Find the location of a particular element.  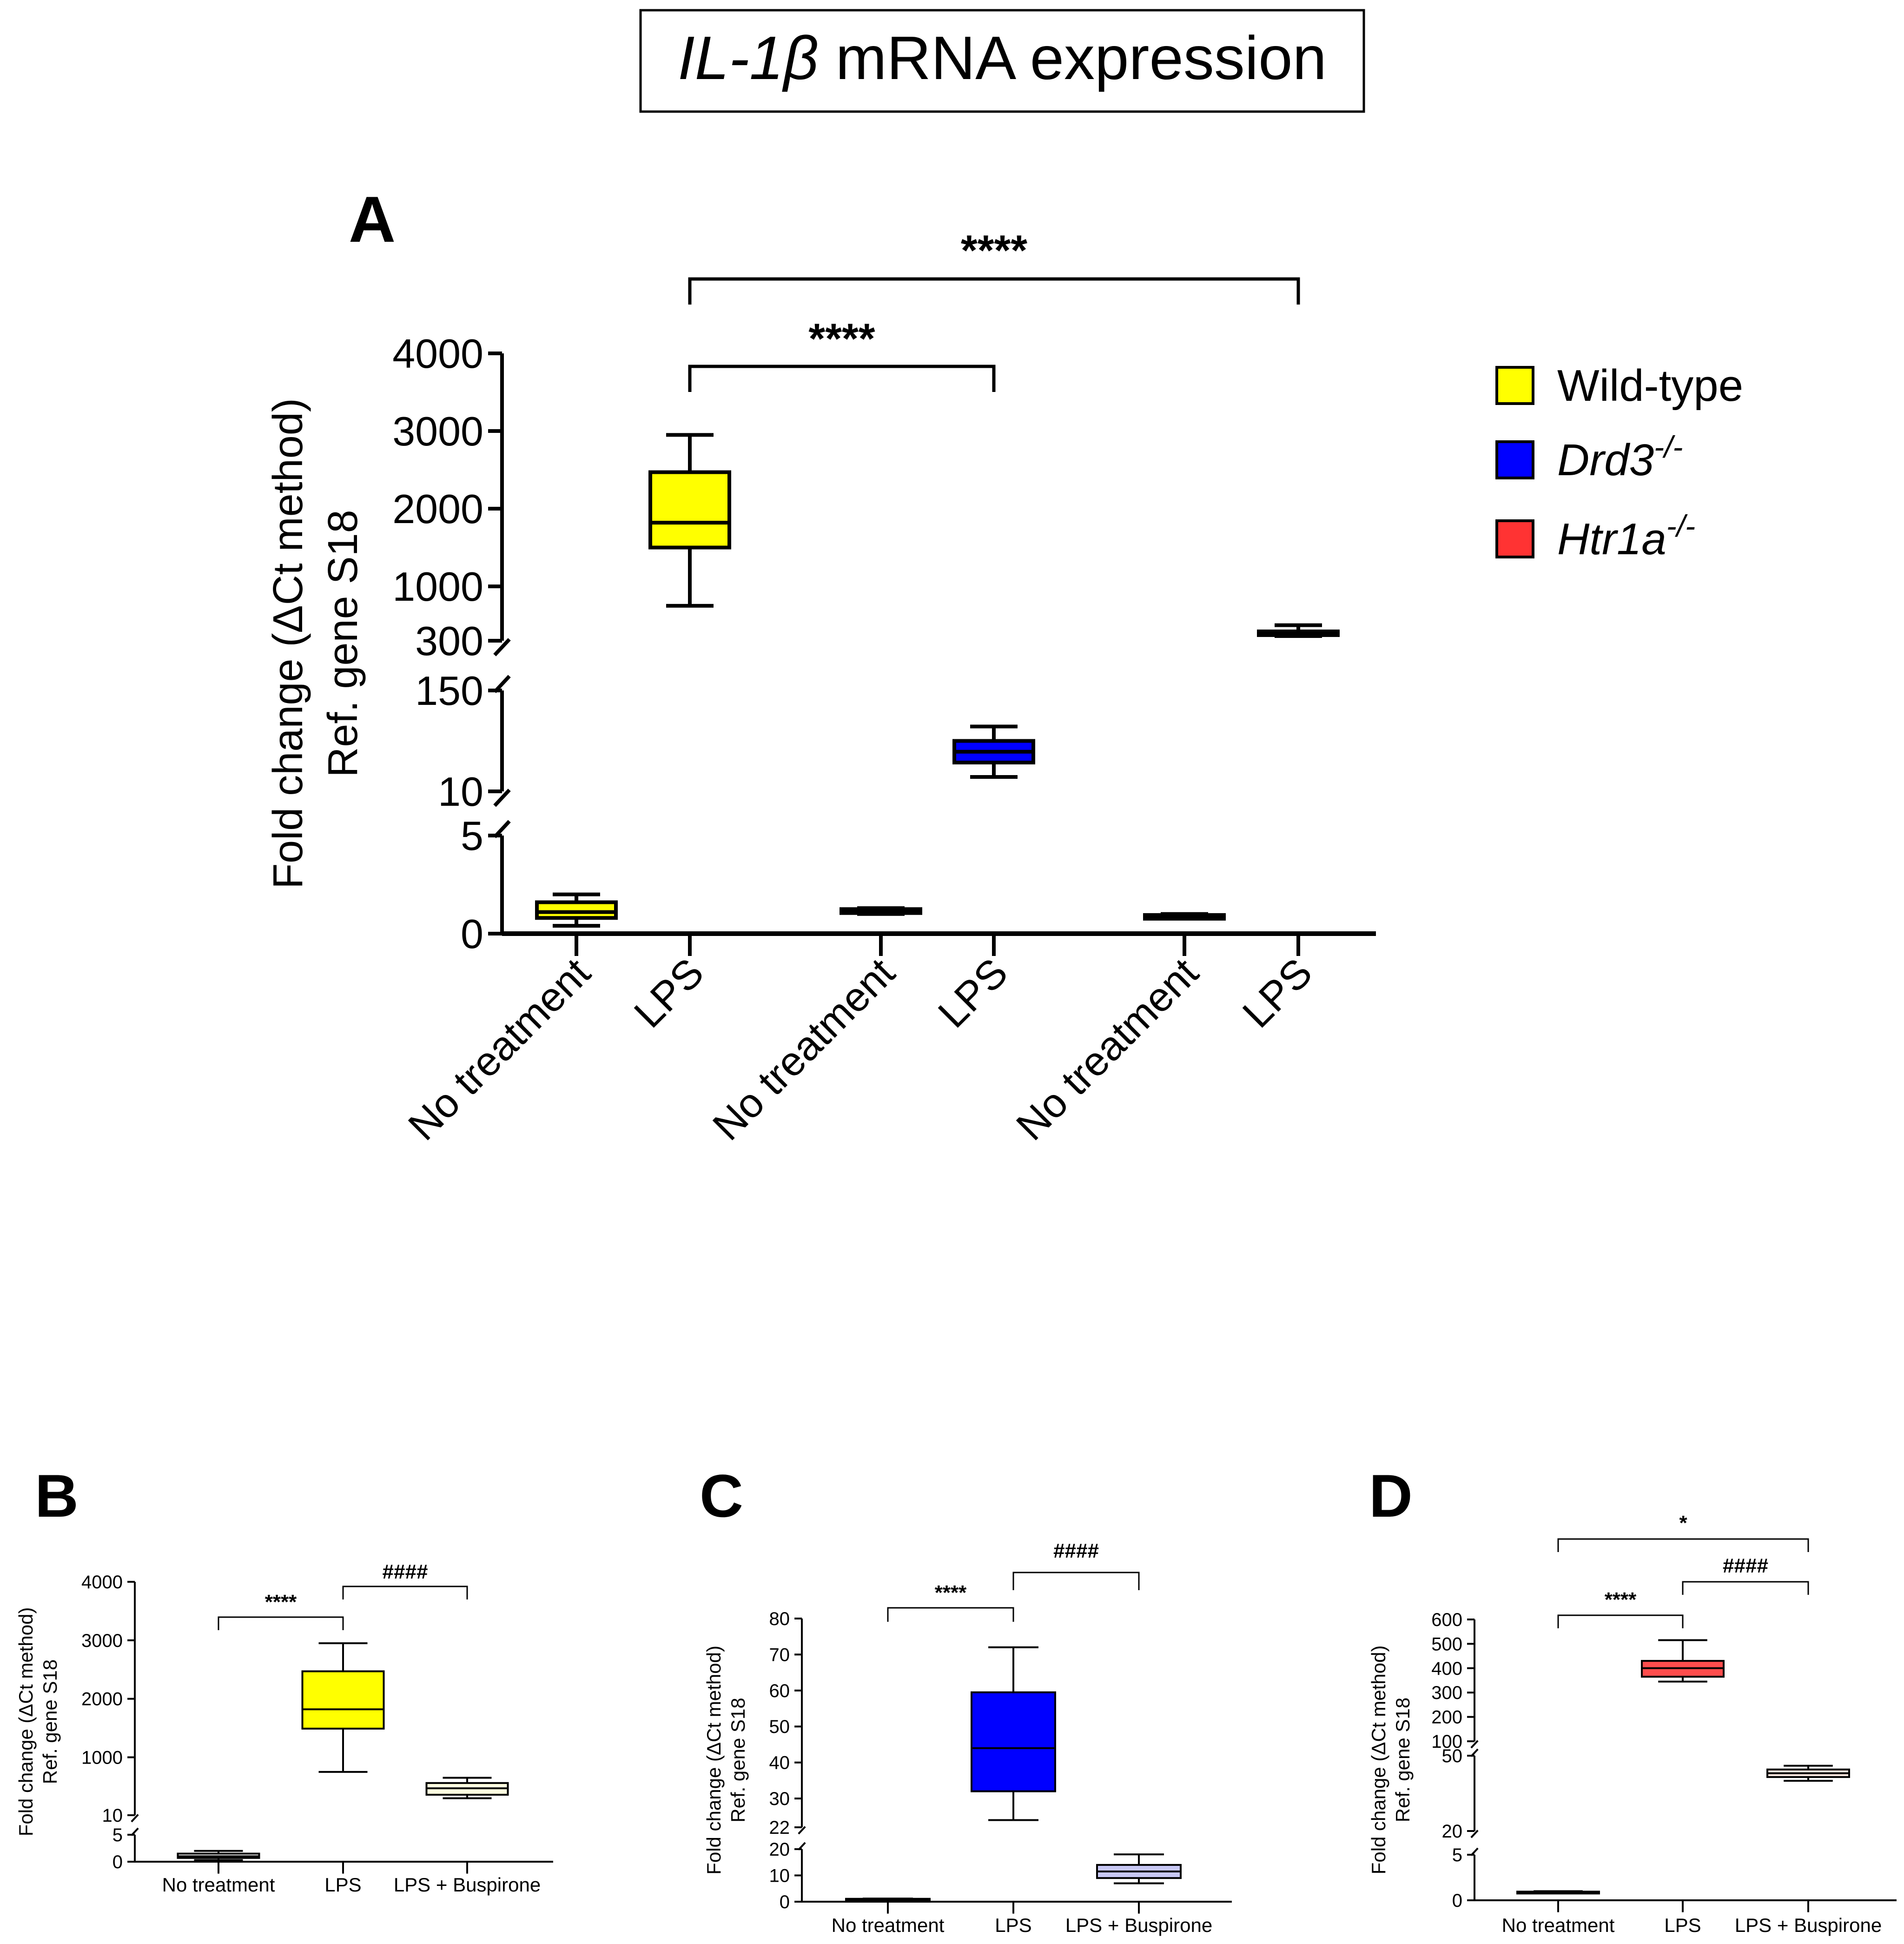

title-frame is located at coordinates (1002, 61).